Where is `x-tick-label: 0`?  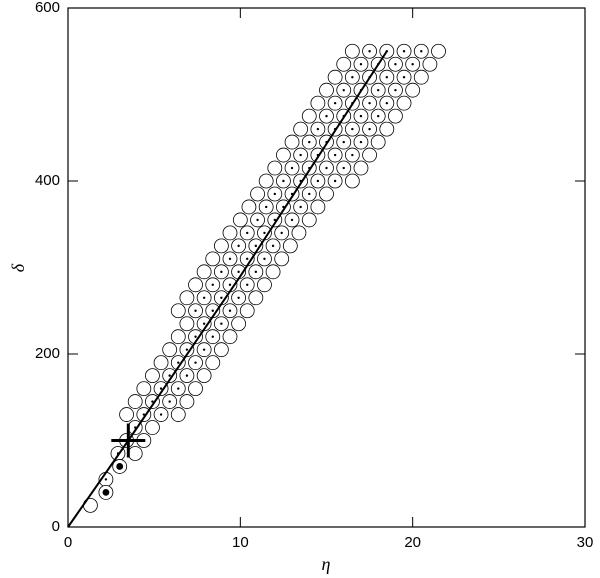
x-tick-label: 0 is located at coordinates (68, 542).